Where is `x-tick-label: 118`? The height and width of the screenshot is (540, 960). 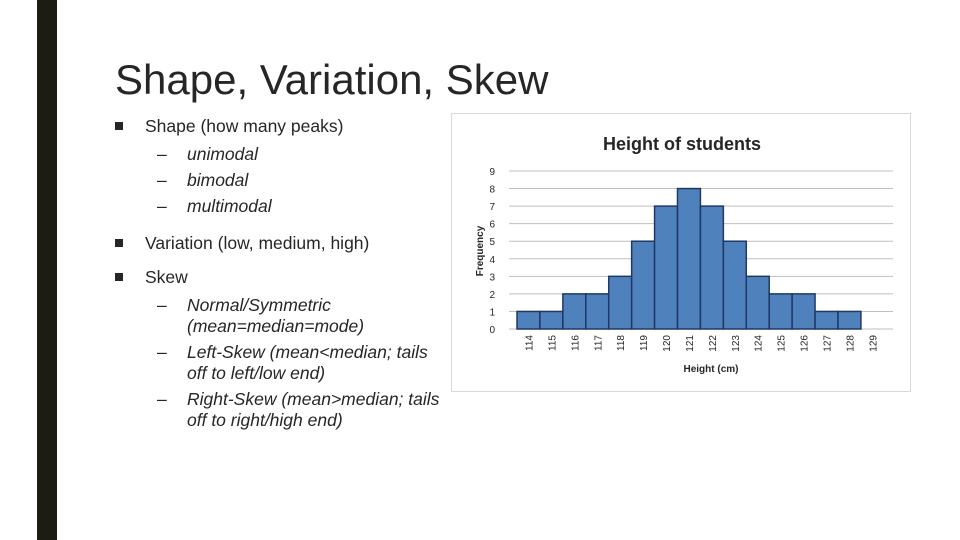 x-tick-label: 118 is located at coordinates (621, 343).